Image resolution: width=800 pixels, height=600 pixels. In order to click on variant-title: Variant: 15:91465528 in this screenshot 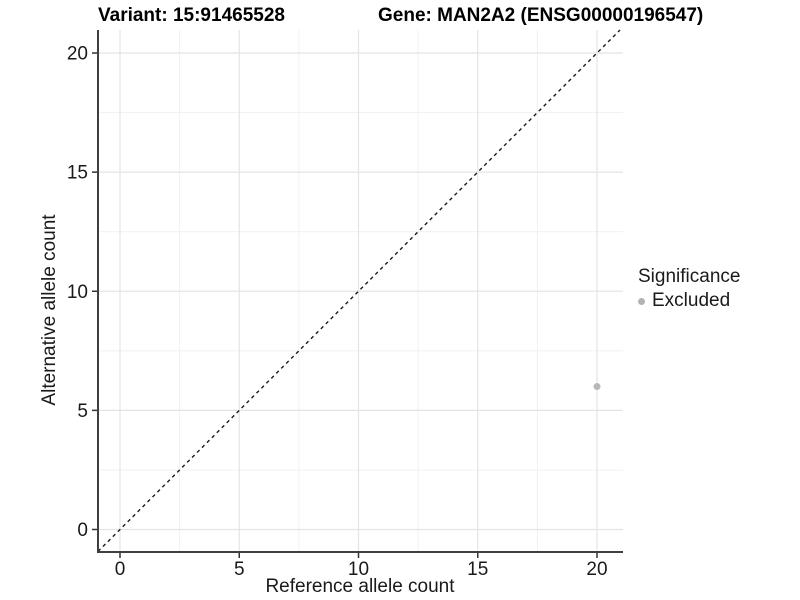, I will do `click(191, 15)`.